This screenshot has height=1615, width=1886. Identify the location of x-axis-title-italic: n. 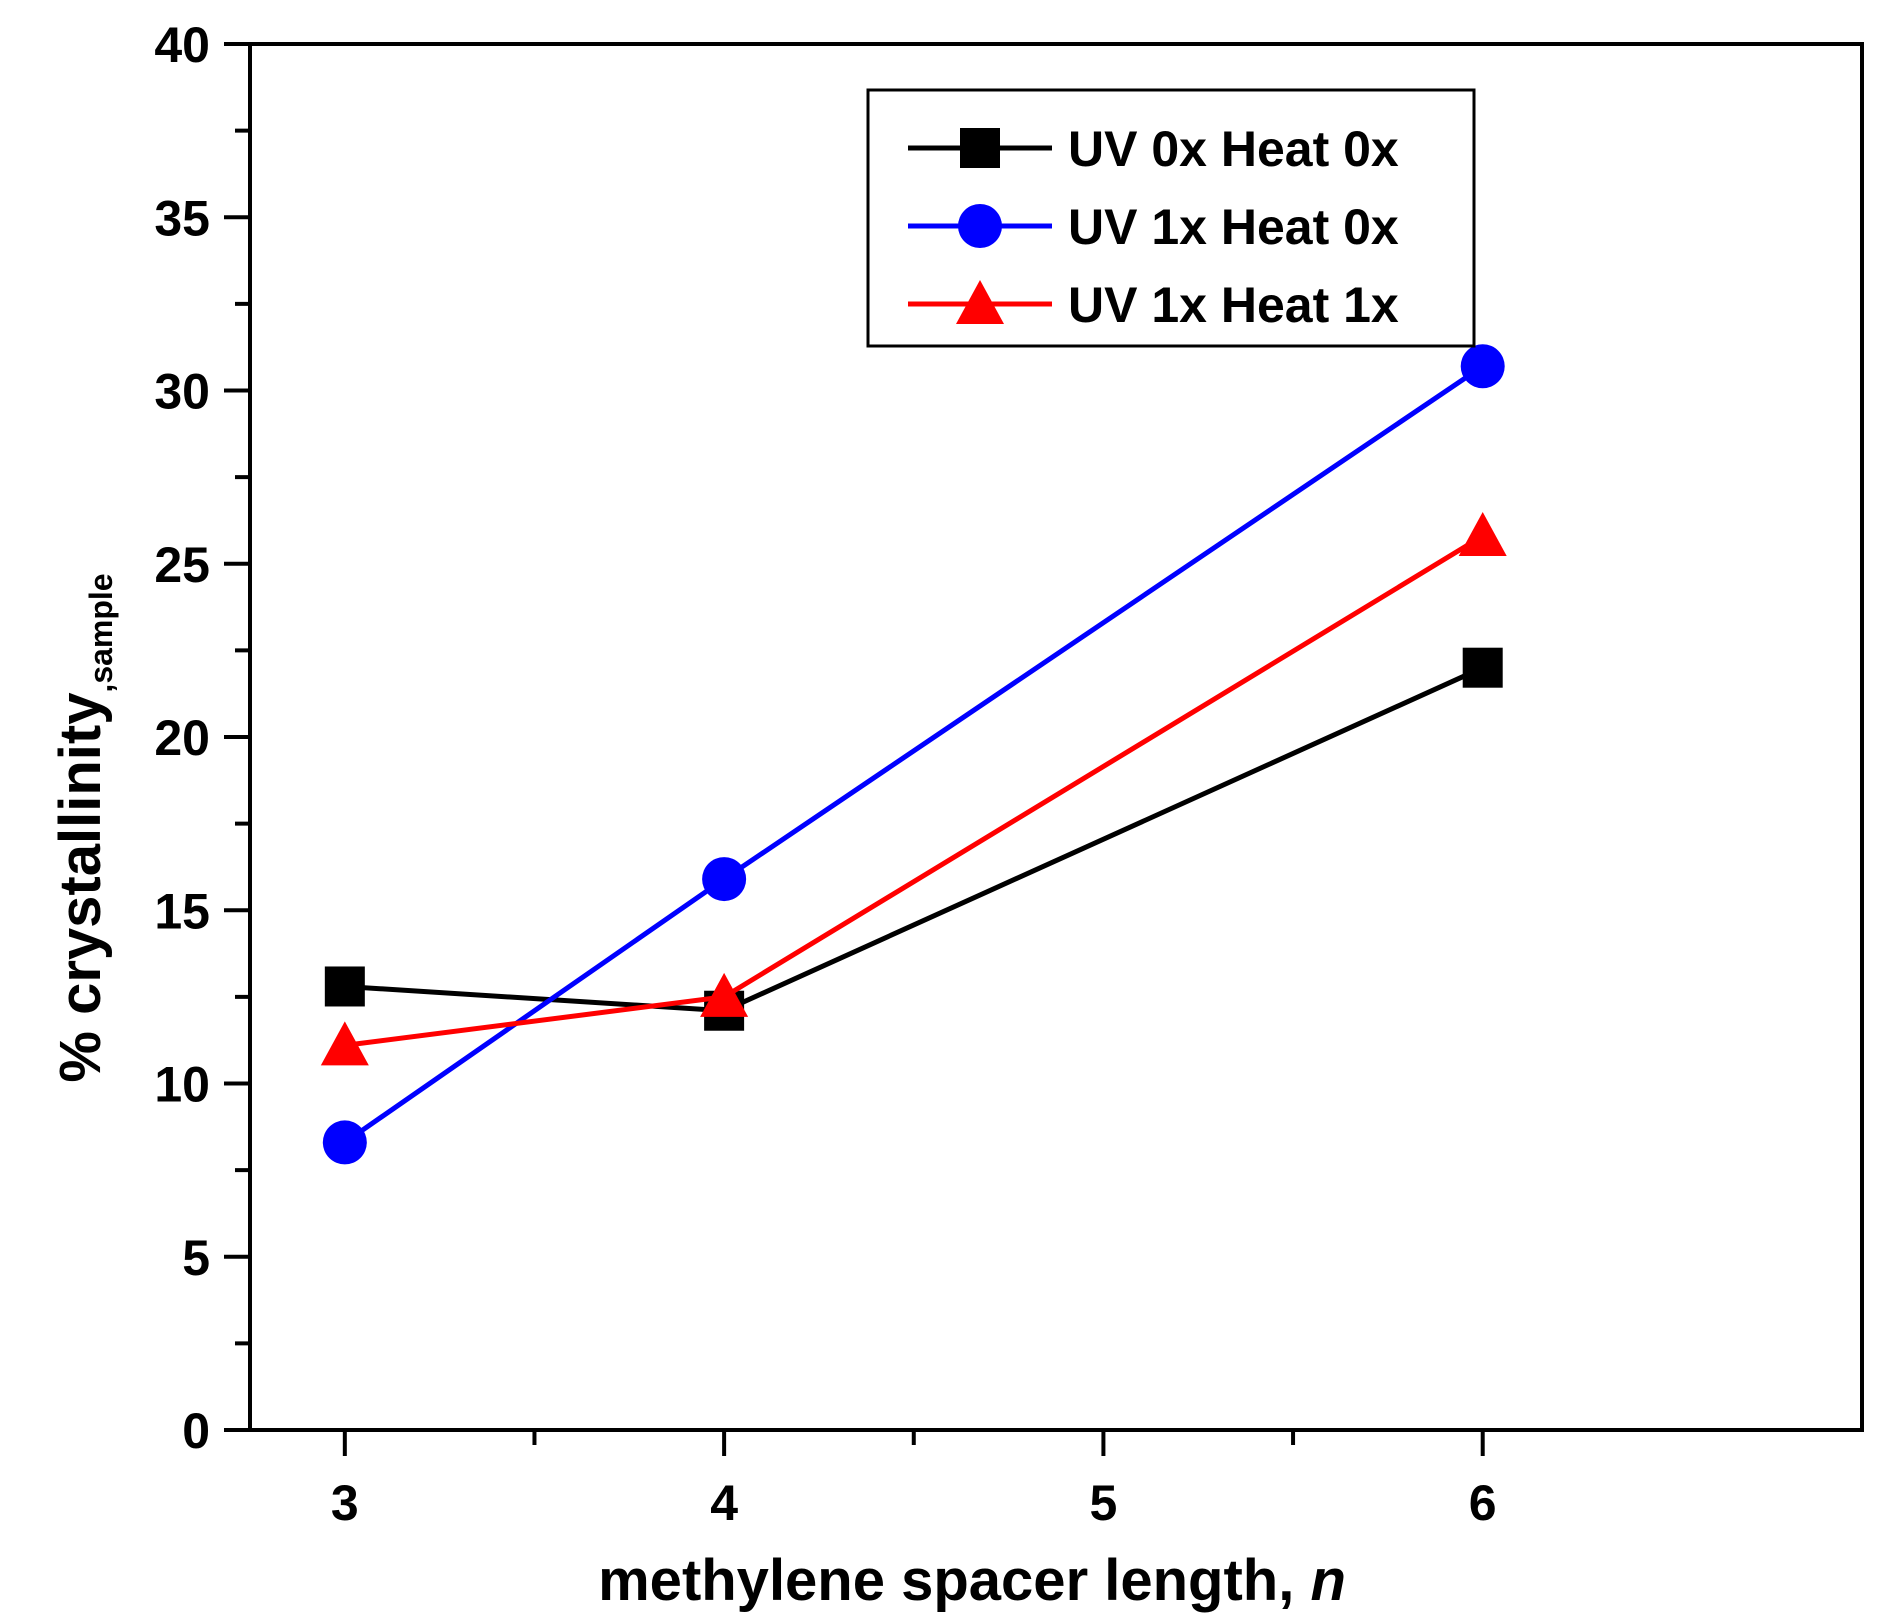
(1327, 1580).